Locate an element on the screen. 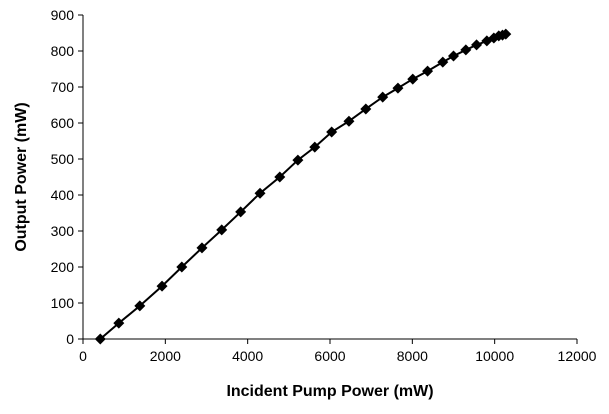 The height and width of the screenshot is (414, 609). y-tick-label: 0 is located at coordinates (70, 339).